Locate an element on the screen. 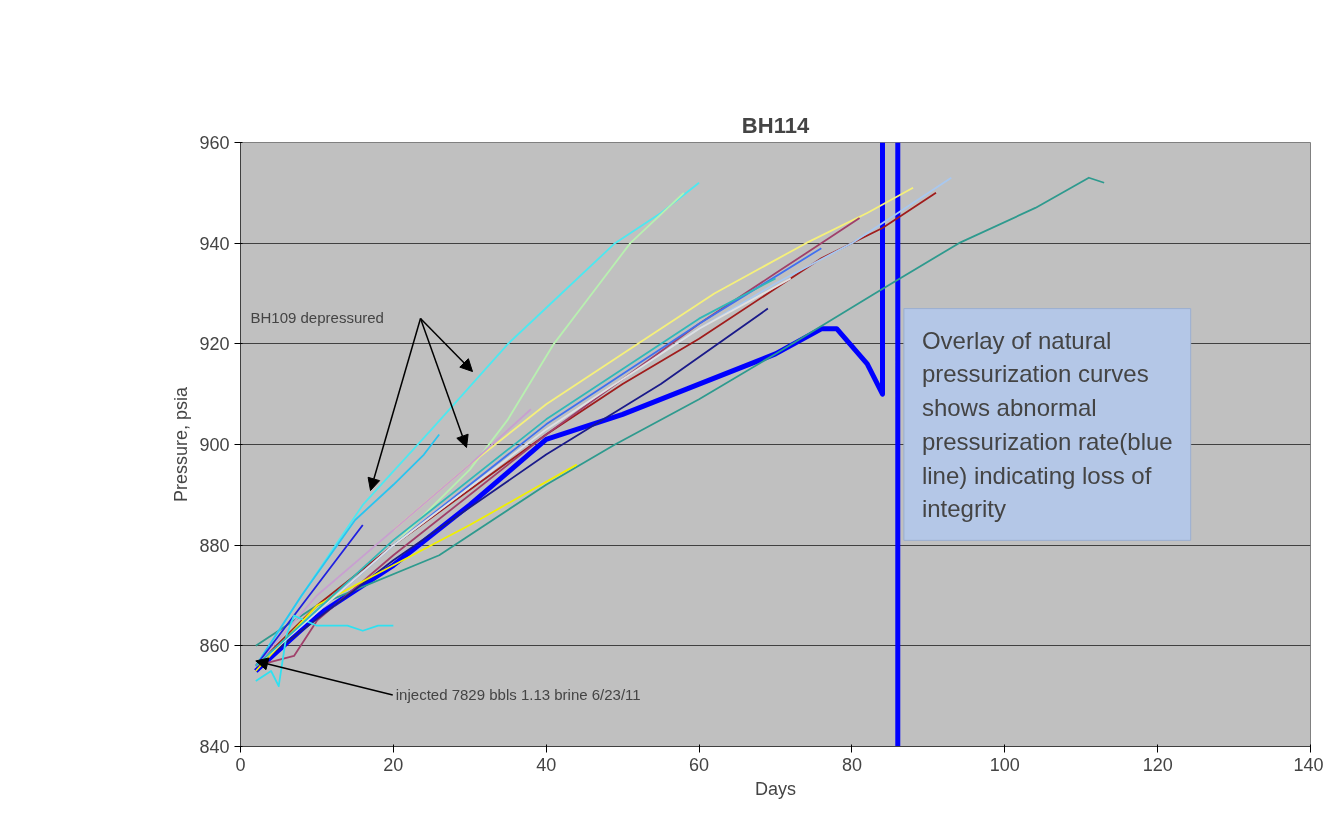  y-tick-label: 840 is located at coordinates (214, 747).